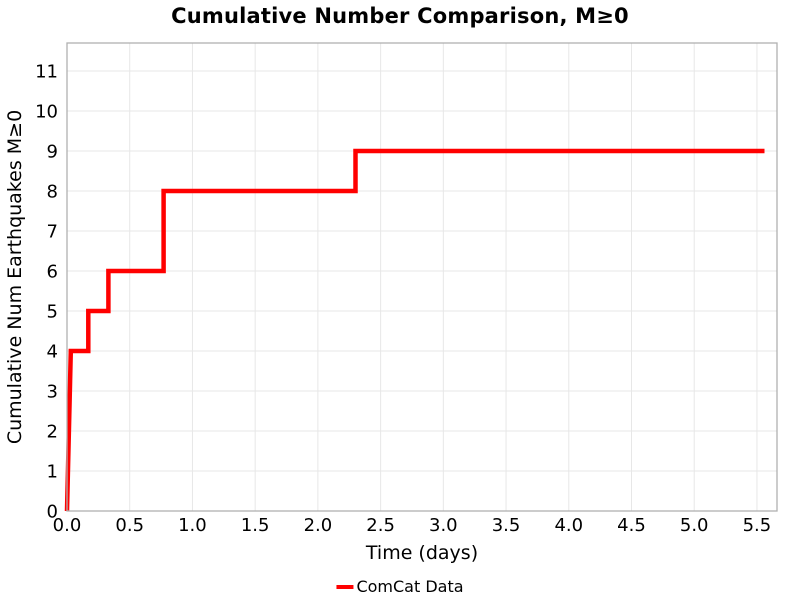 The width and height of the screenshot is (800, 600). What do you see at coordinates (410, 586) in the screenshot?
I see `legend-label: ComCat Data` at bounding box center [410, 586].